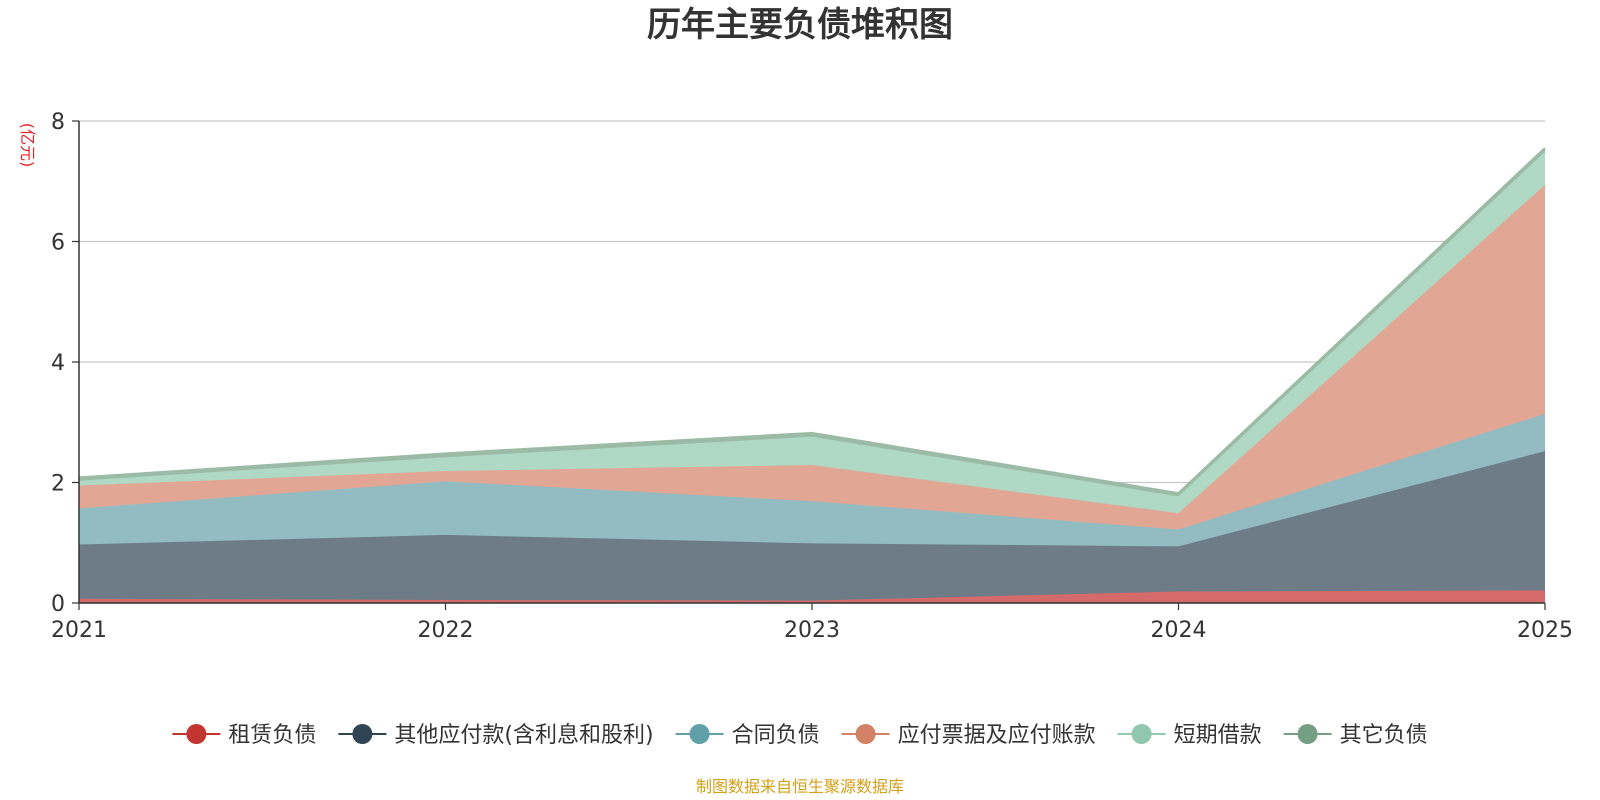  I want to click on legend-item-0: 租赁负债, so click(244, 735).